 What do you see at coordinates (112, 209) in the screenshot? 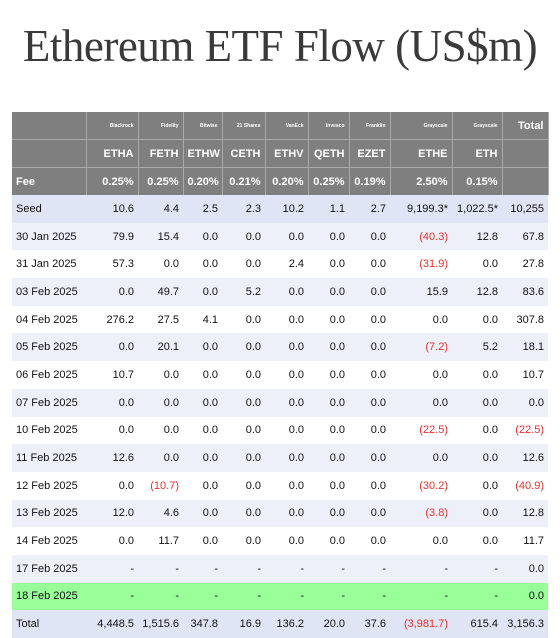
I see `flow-cell: 10.6` at bounding box center [112, 209].